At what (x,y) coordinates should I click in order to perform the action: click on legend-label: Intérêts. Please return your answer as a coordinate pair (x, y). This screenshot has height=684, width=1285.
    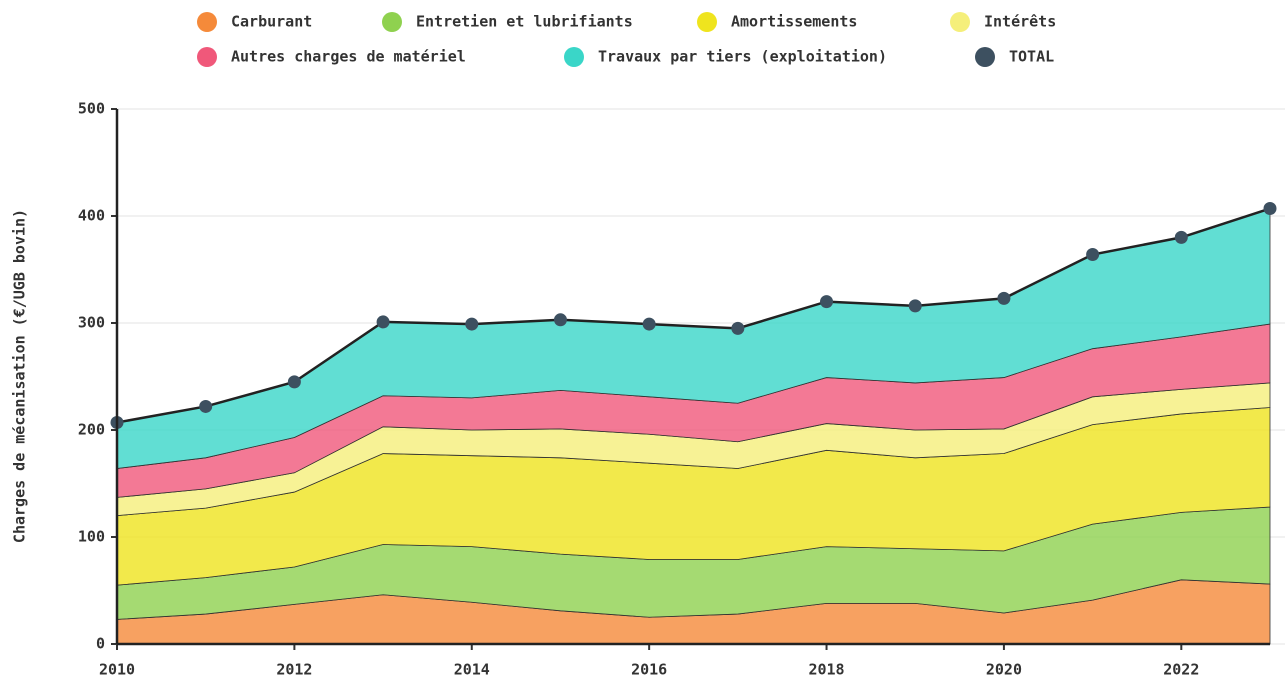
    Looking at the image, I should click on (1020, 22).